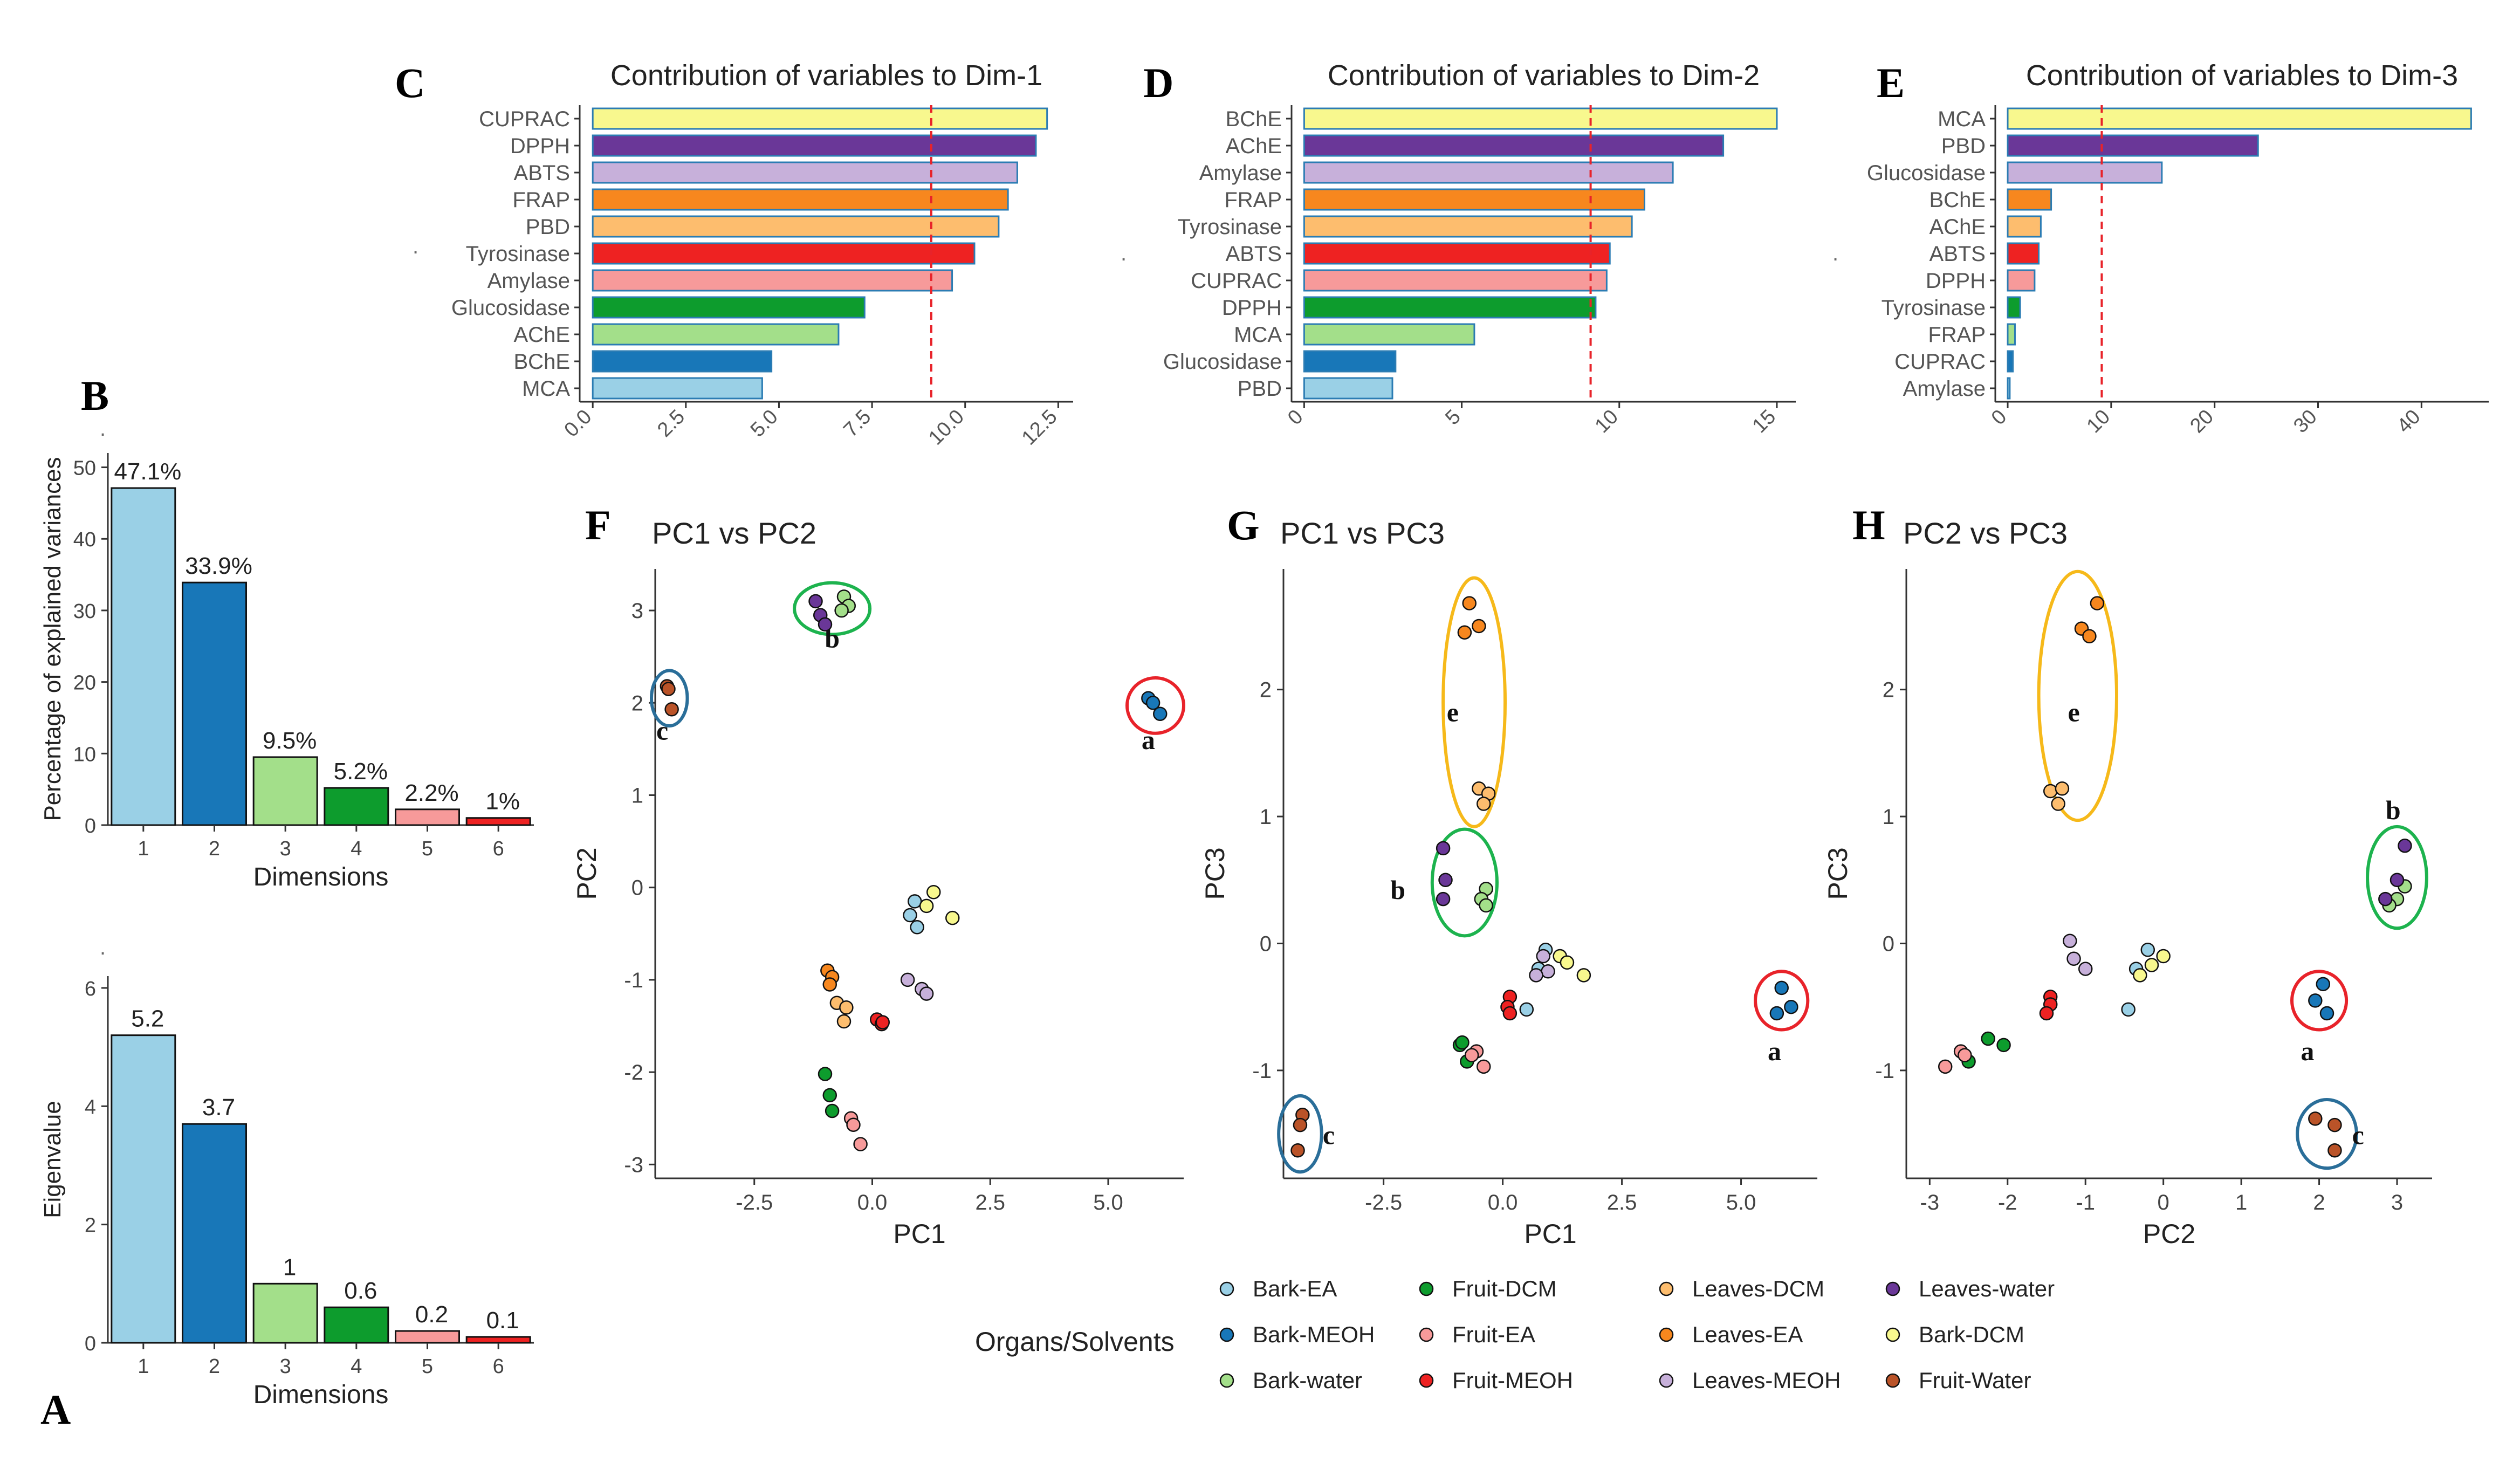  Describe the element at coordinates (432, 1314) in the screenshot. I see `bar-value-label: 0.2` at that location.